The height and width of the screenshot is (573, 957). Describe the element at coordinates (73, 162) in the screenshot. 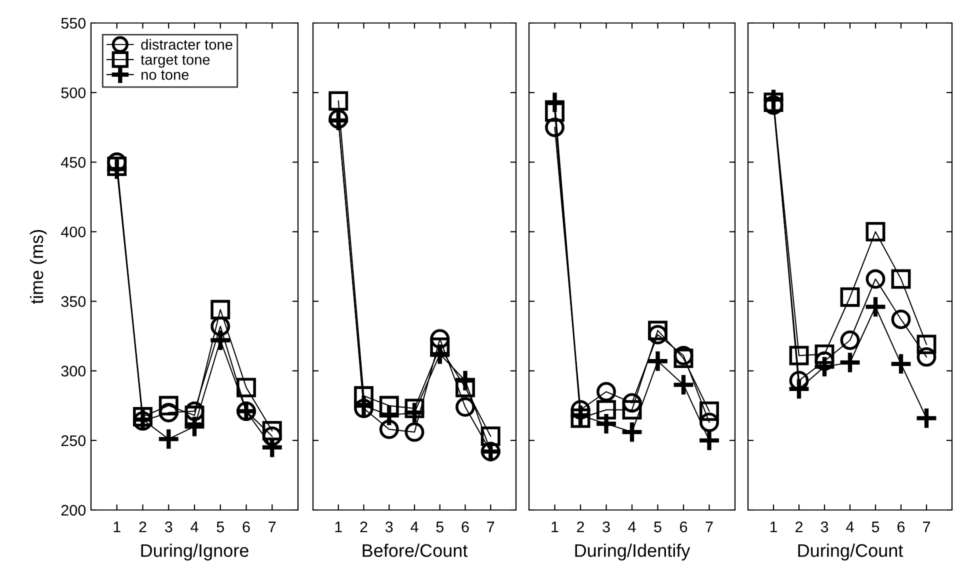

I see `y-tick-label: 450` at that location.